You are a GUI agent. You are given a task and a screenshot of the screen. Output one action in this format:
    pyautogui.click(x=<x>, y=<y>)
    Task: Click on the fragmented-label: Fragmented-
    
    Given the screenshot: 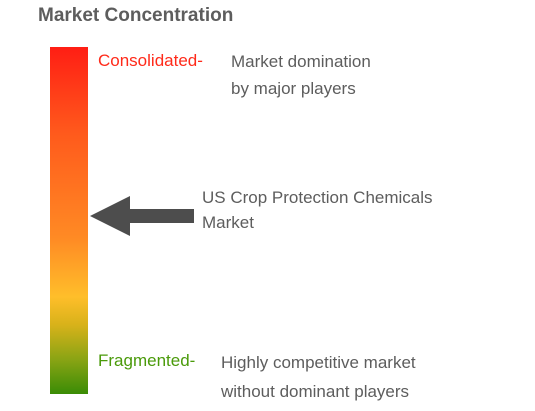 What is the action you would take?
    pyautogui.click(x=147, y=360)
    